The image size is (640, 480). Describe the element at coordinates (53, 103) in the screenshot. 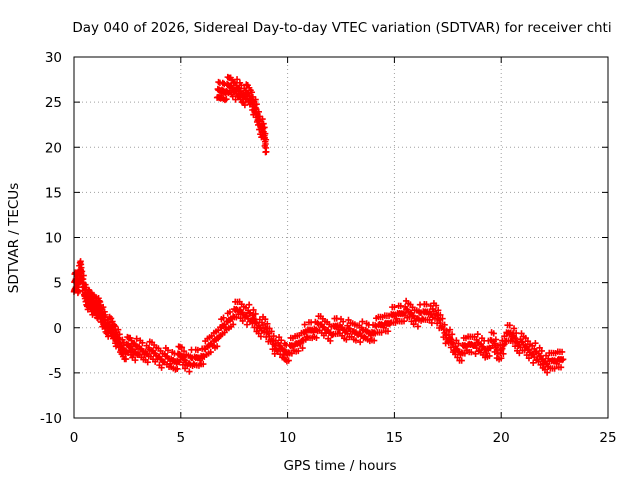

I see `y-tick-label: 25` at that location.